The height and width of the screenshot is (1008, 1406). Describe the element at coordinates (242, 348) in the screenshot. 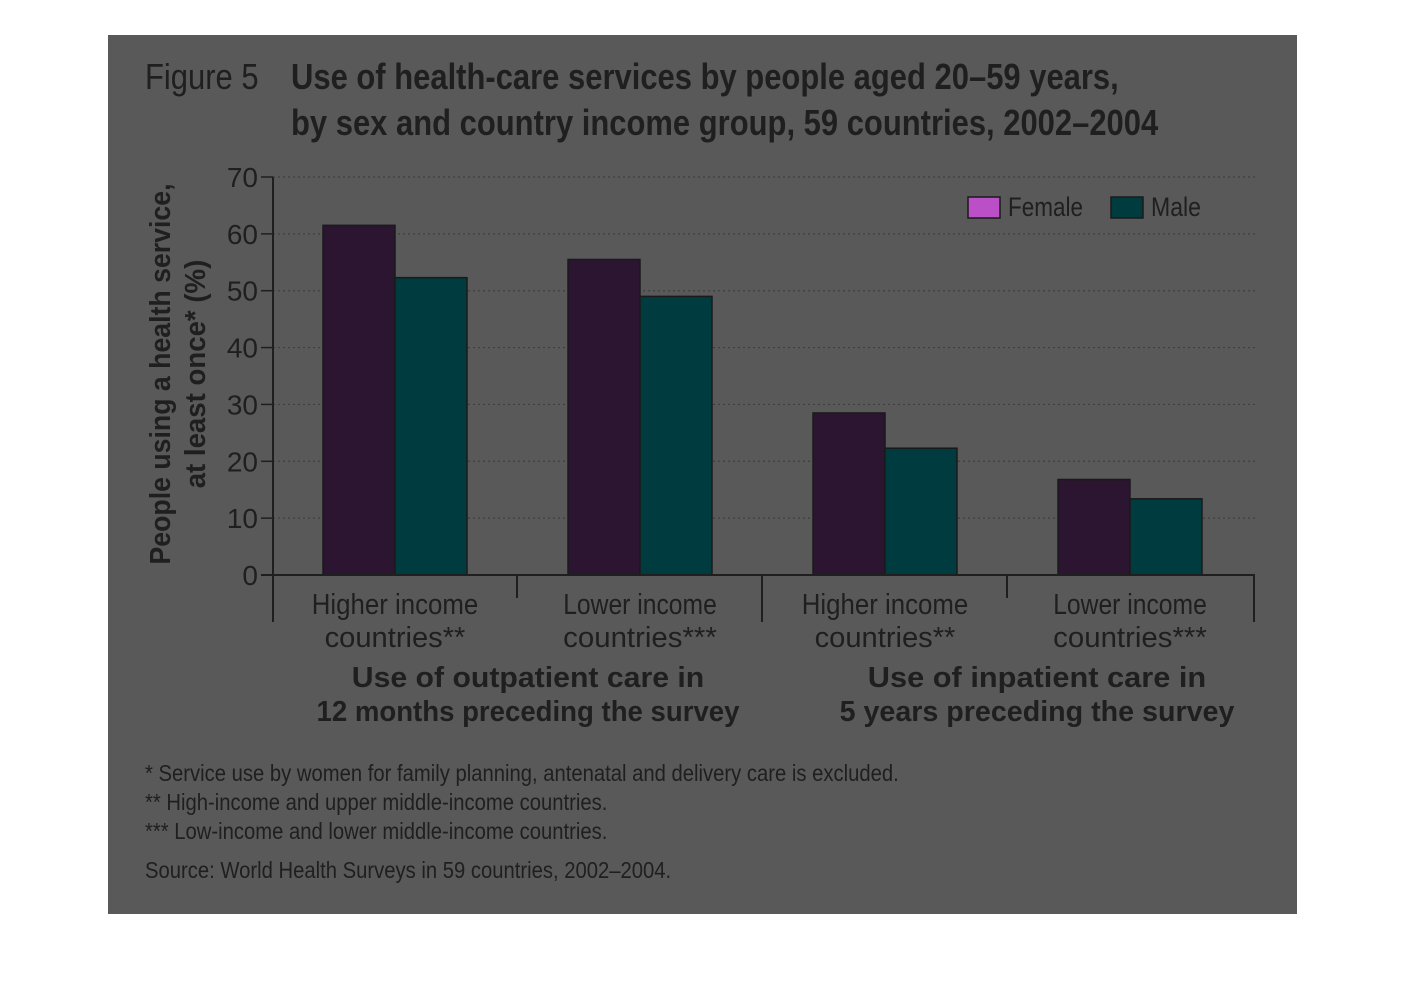

I see `y-tick-label-40: 40` at that location.